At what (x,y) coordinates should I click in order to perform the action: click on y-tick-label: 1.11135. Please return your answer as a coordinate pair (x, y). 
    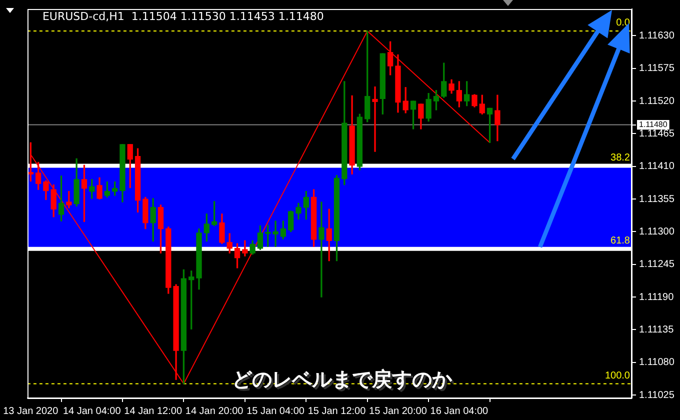
    Looking at the image, I should click on (656, 330).